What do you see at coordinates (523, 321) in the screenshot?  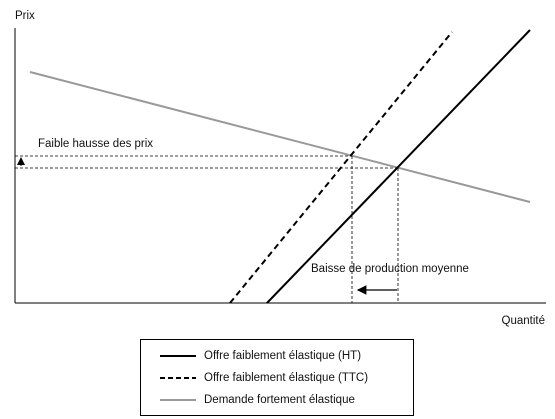 I see `x-axis-label: Quantité` at bounding box center [523, 321].